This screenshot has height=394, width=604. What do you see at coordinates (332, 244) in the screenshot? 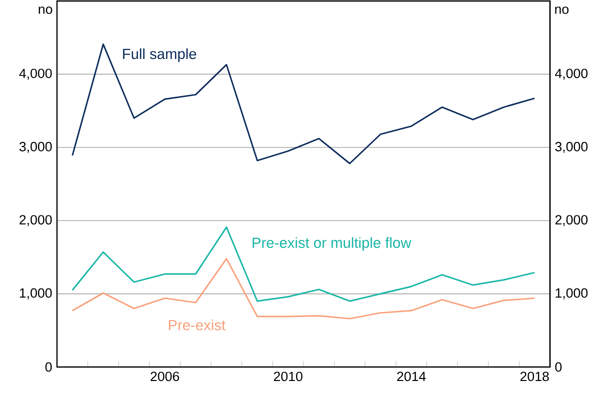
I see `series-label: Pre-exist or multiple flow` at bounding box center [332, 244].